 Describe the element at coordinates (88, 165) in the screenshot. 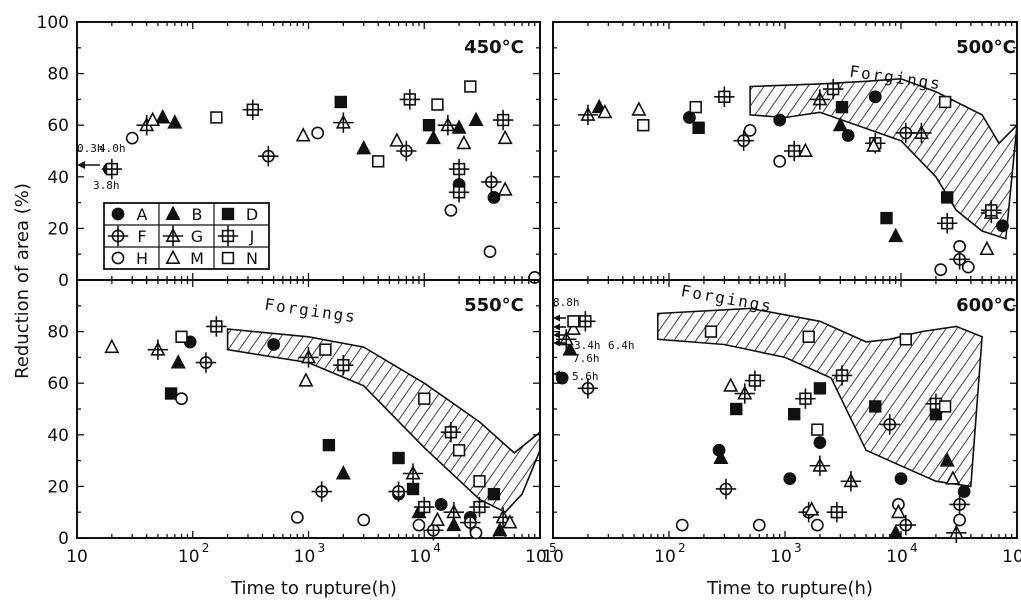

I see `runout-arrows` at that location.